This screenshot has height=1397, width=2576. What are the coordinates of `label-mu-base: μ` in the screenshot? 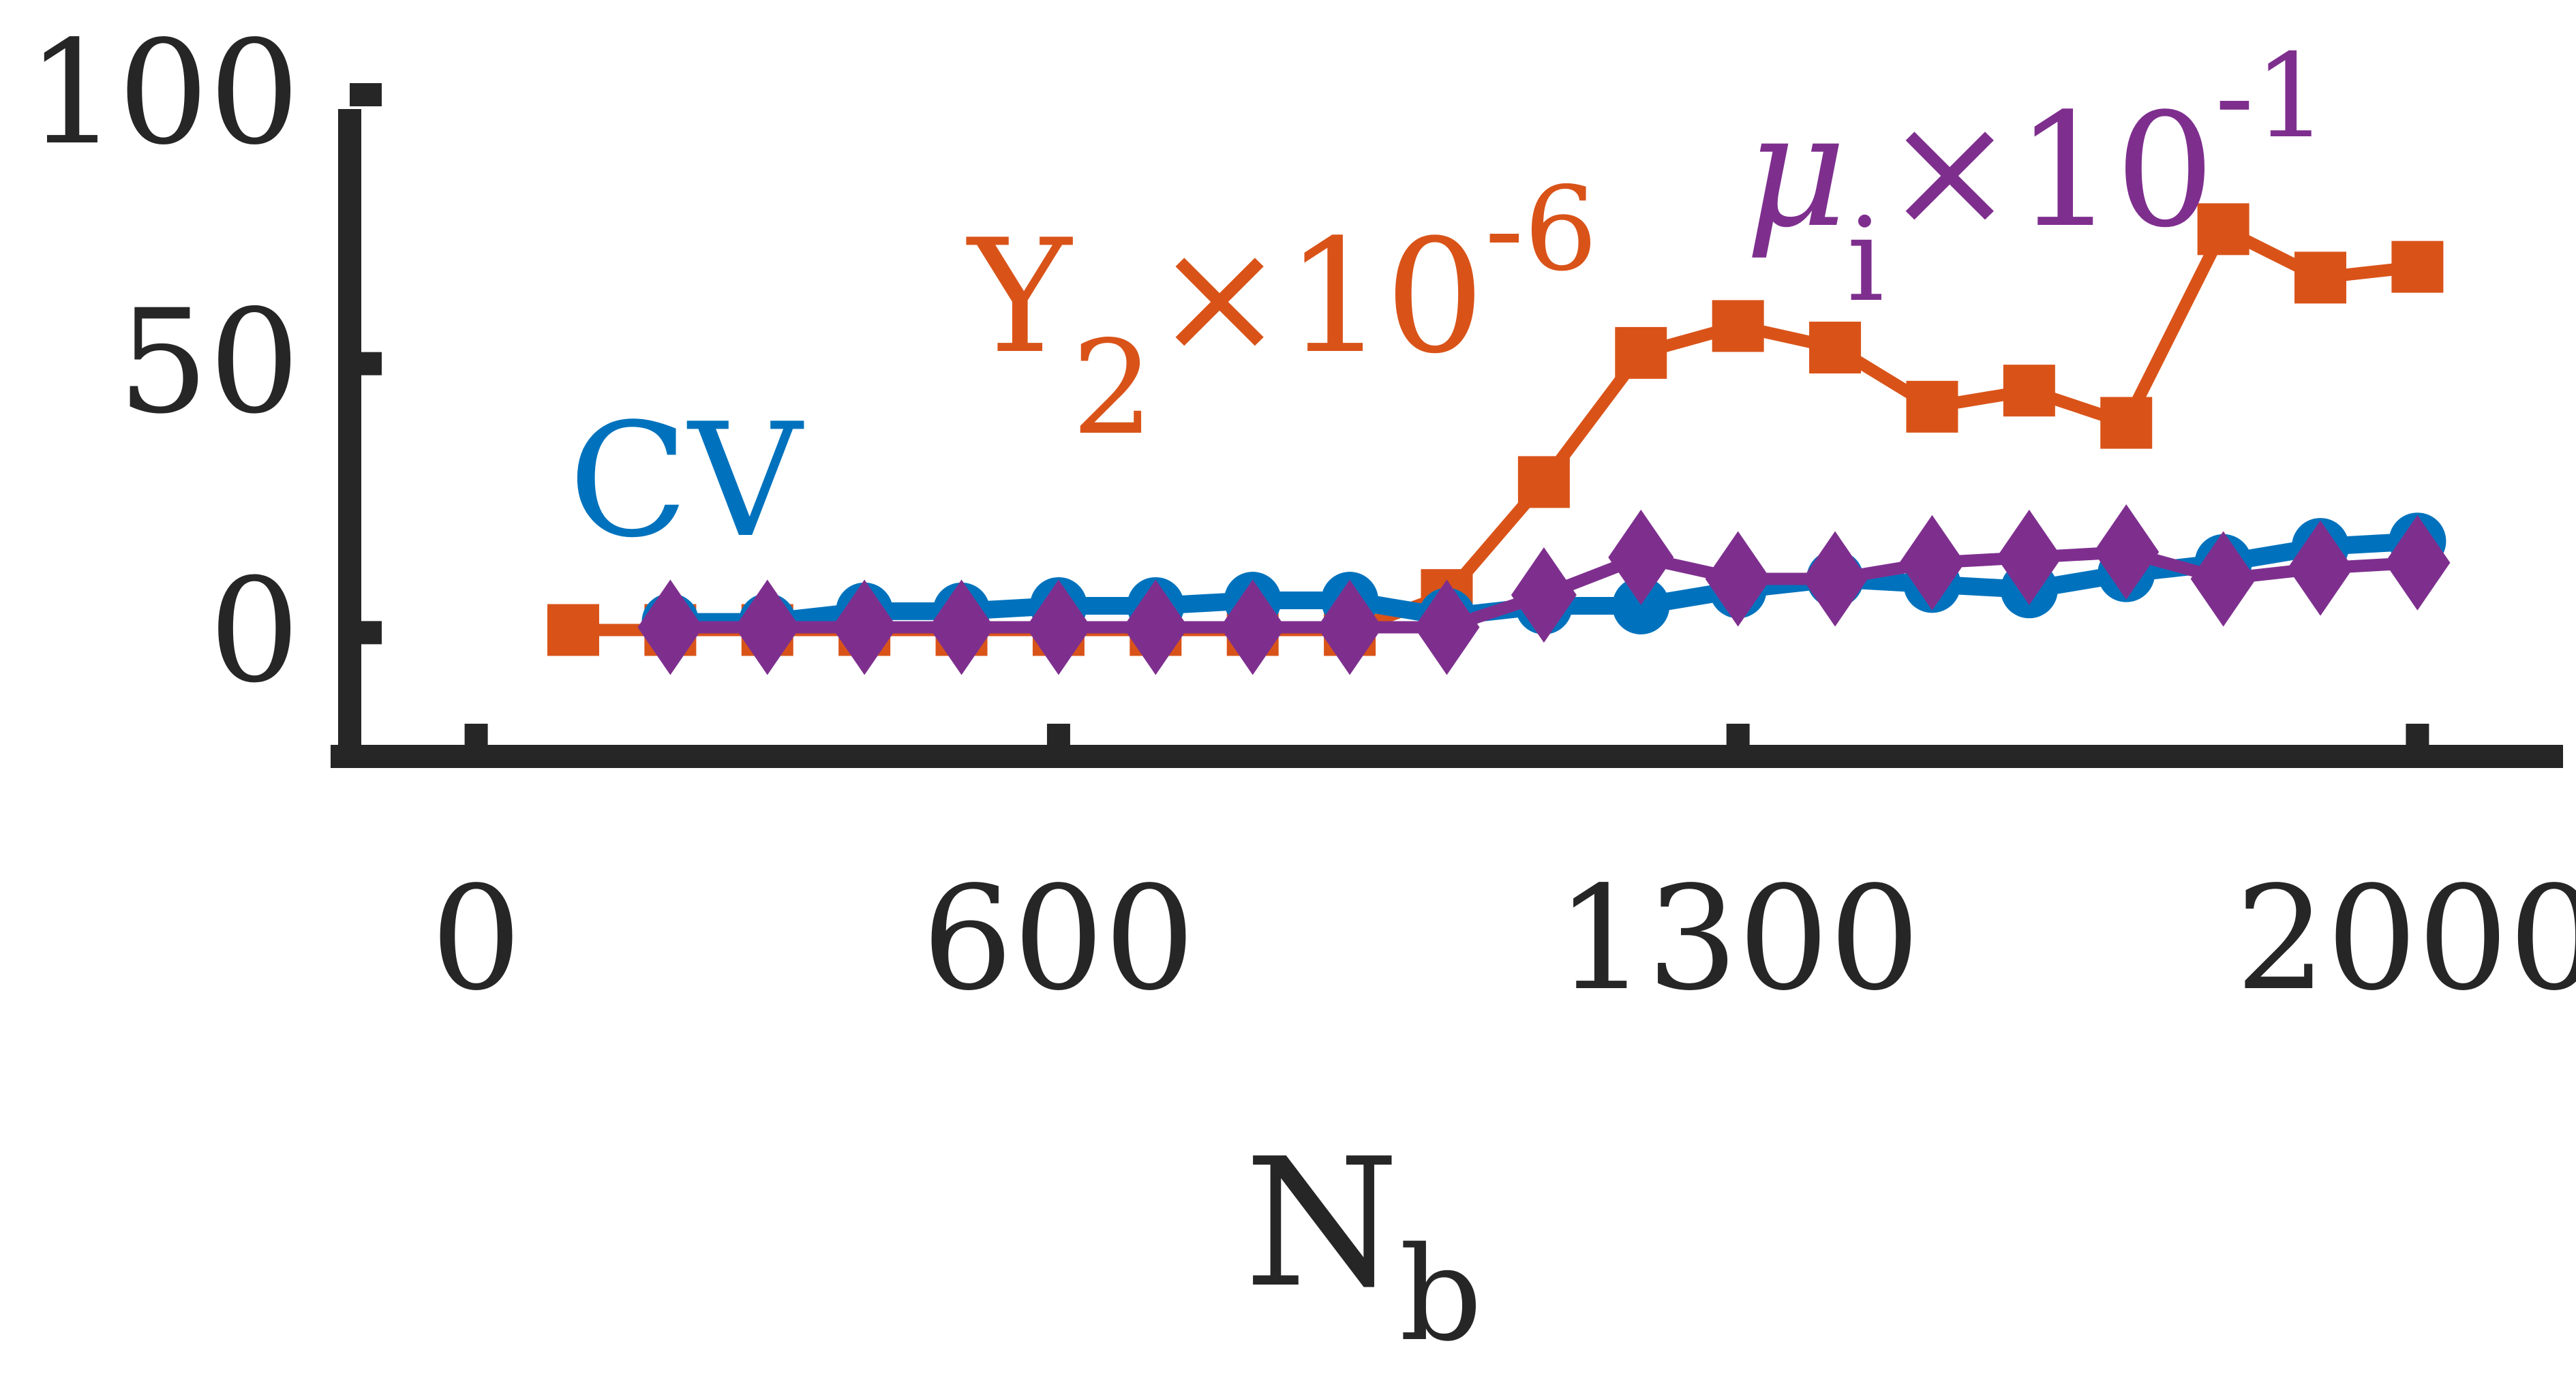 It's located at (1796, 171).